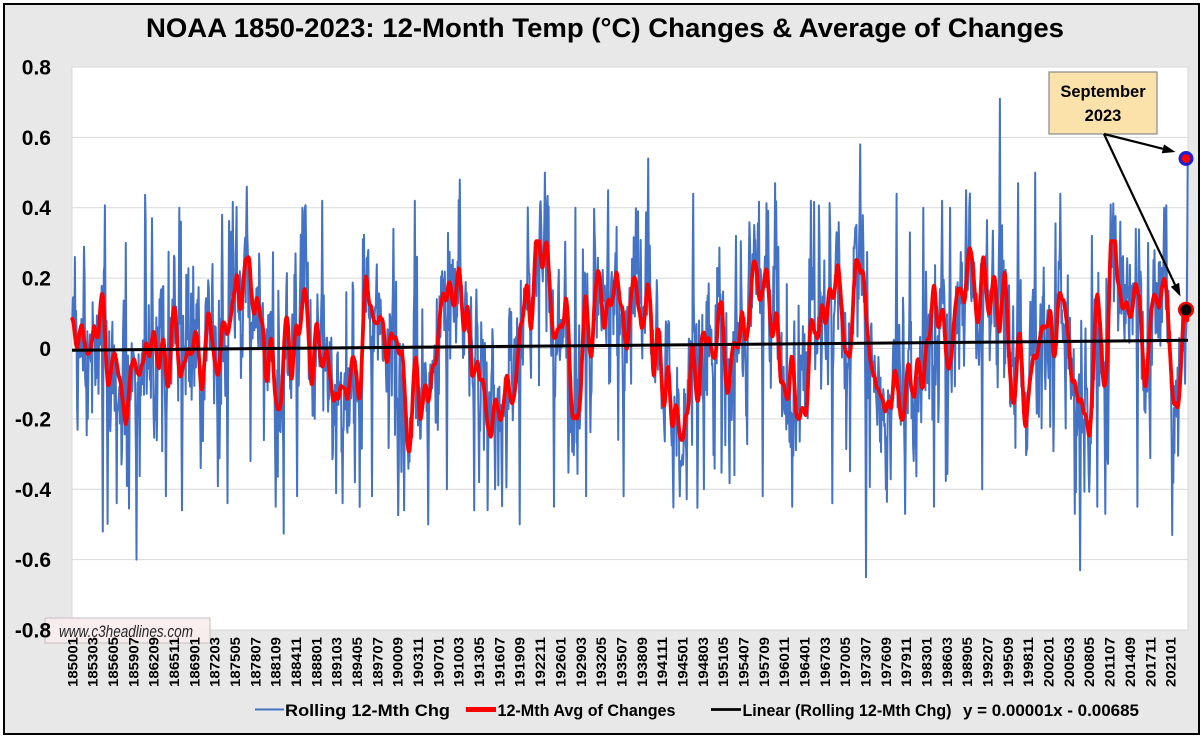  Describe the element at coordinates (560, 662) in the screenshot. I see `svg-text: 192601` at that location.